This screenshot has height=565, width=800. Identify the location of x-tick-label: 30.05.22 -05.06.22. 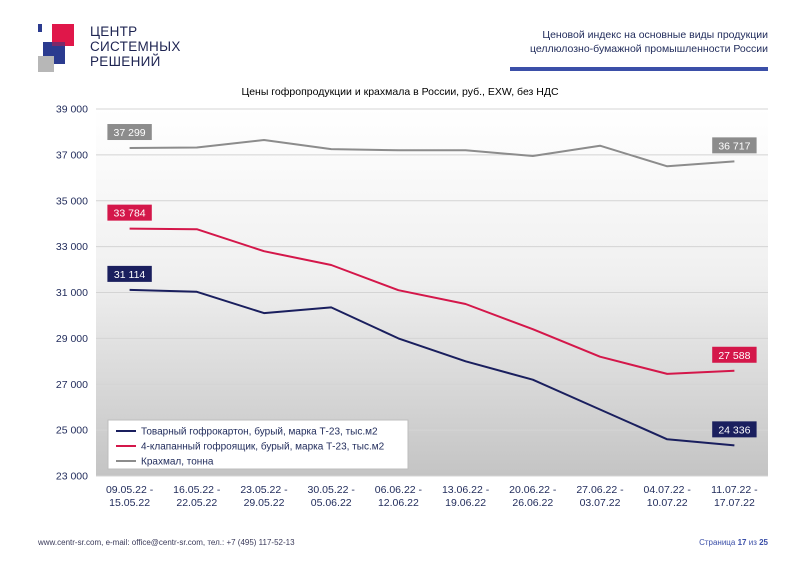
(332, 496).